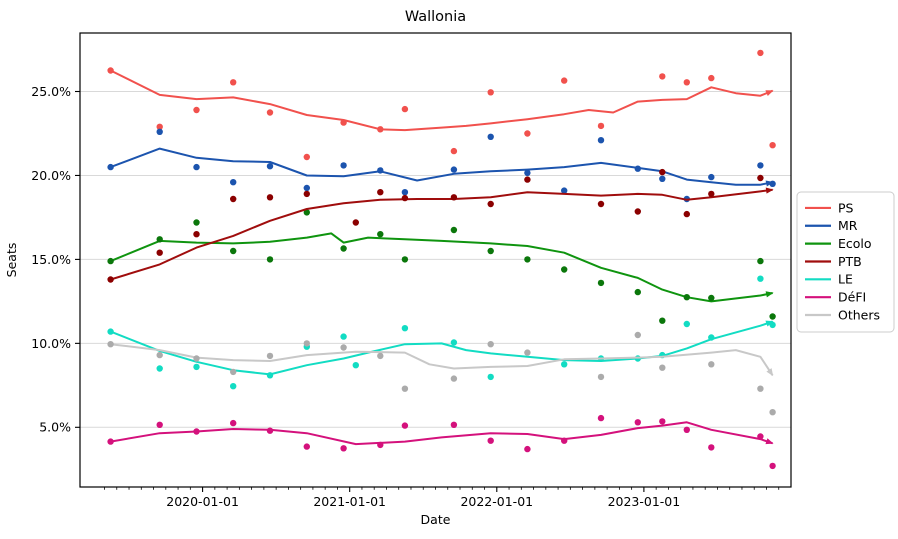 Image resolution: width=898 pixels, height=539 pixels. I want to click on series-Others, so click(441, 373).